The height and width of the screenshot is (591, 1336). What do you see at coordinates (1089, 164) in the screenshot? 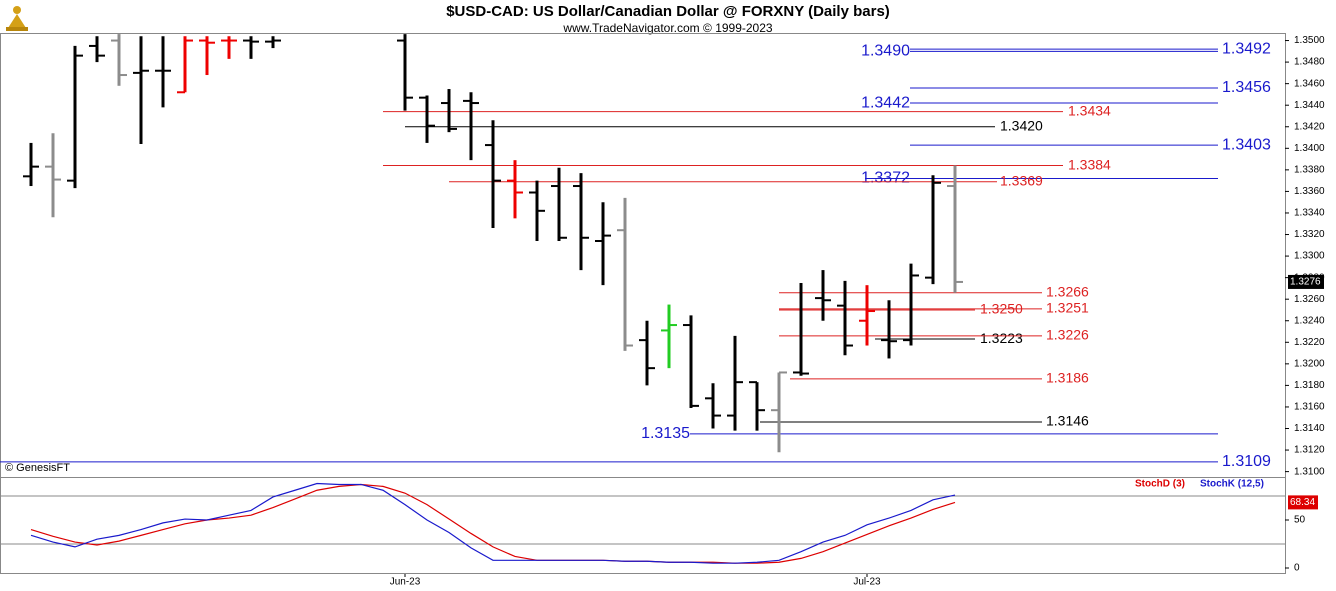
I see `level-label: 1.3384` at bounding box center [1089, 164].